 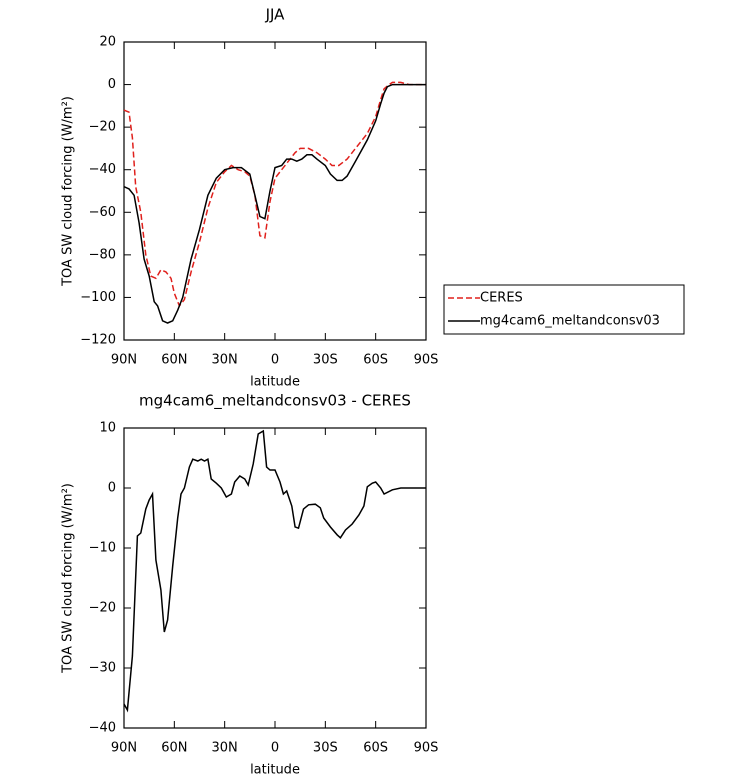 I want to click on y-tick-label: −80, so click(x=102, y=254).